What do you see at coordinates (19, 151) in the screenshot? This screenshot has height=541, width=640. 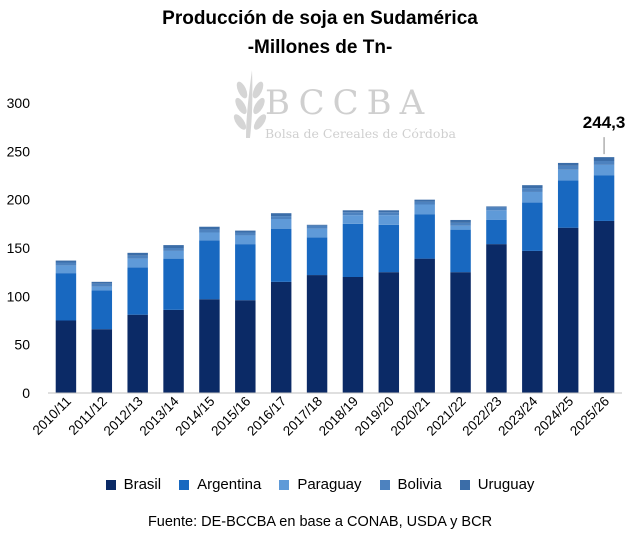 I see `y-tick-label: 250` at bounding box center [19, 151].